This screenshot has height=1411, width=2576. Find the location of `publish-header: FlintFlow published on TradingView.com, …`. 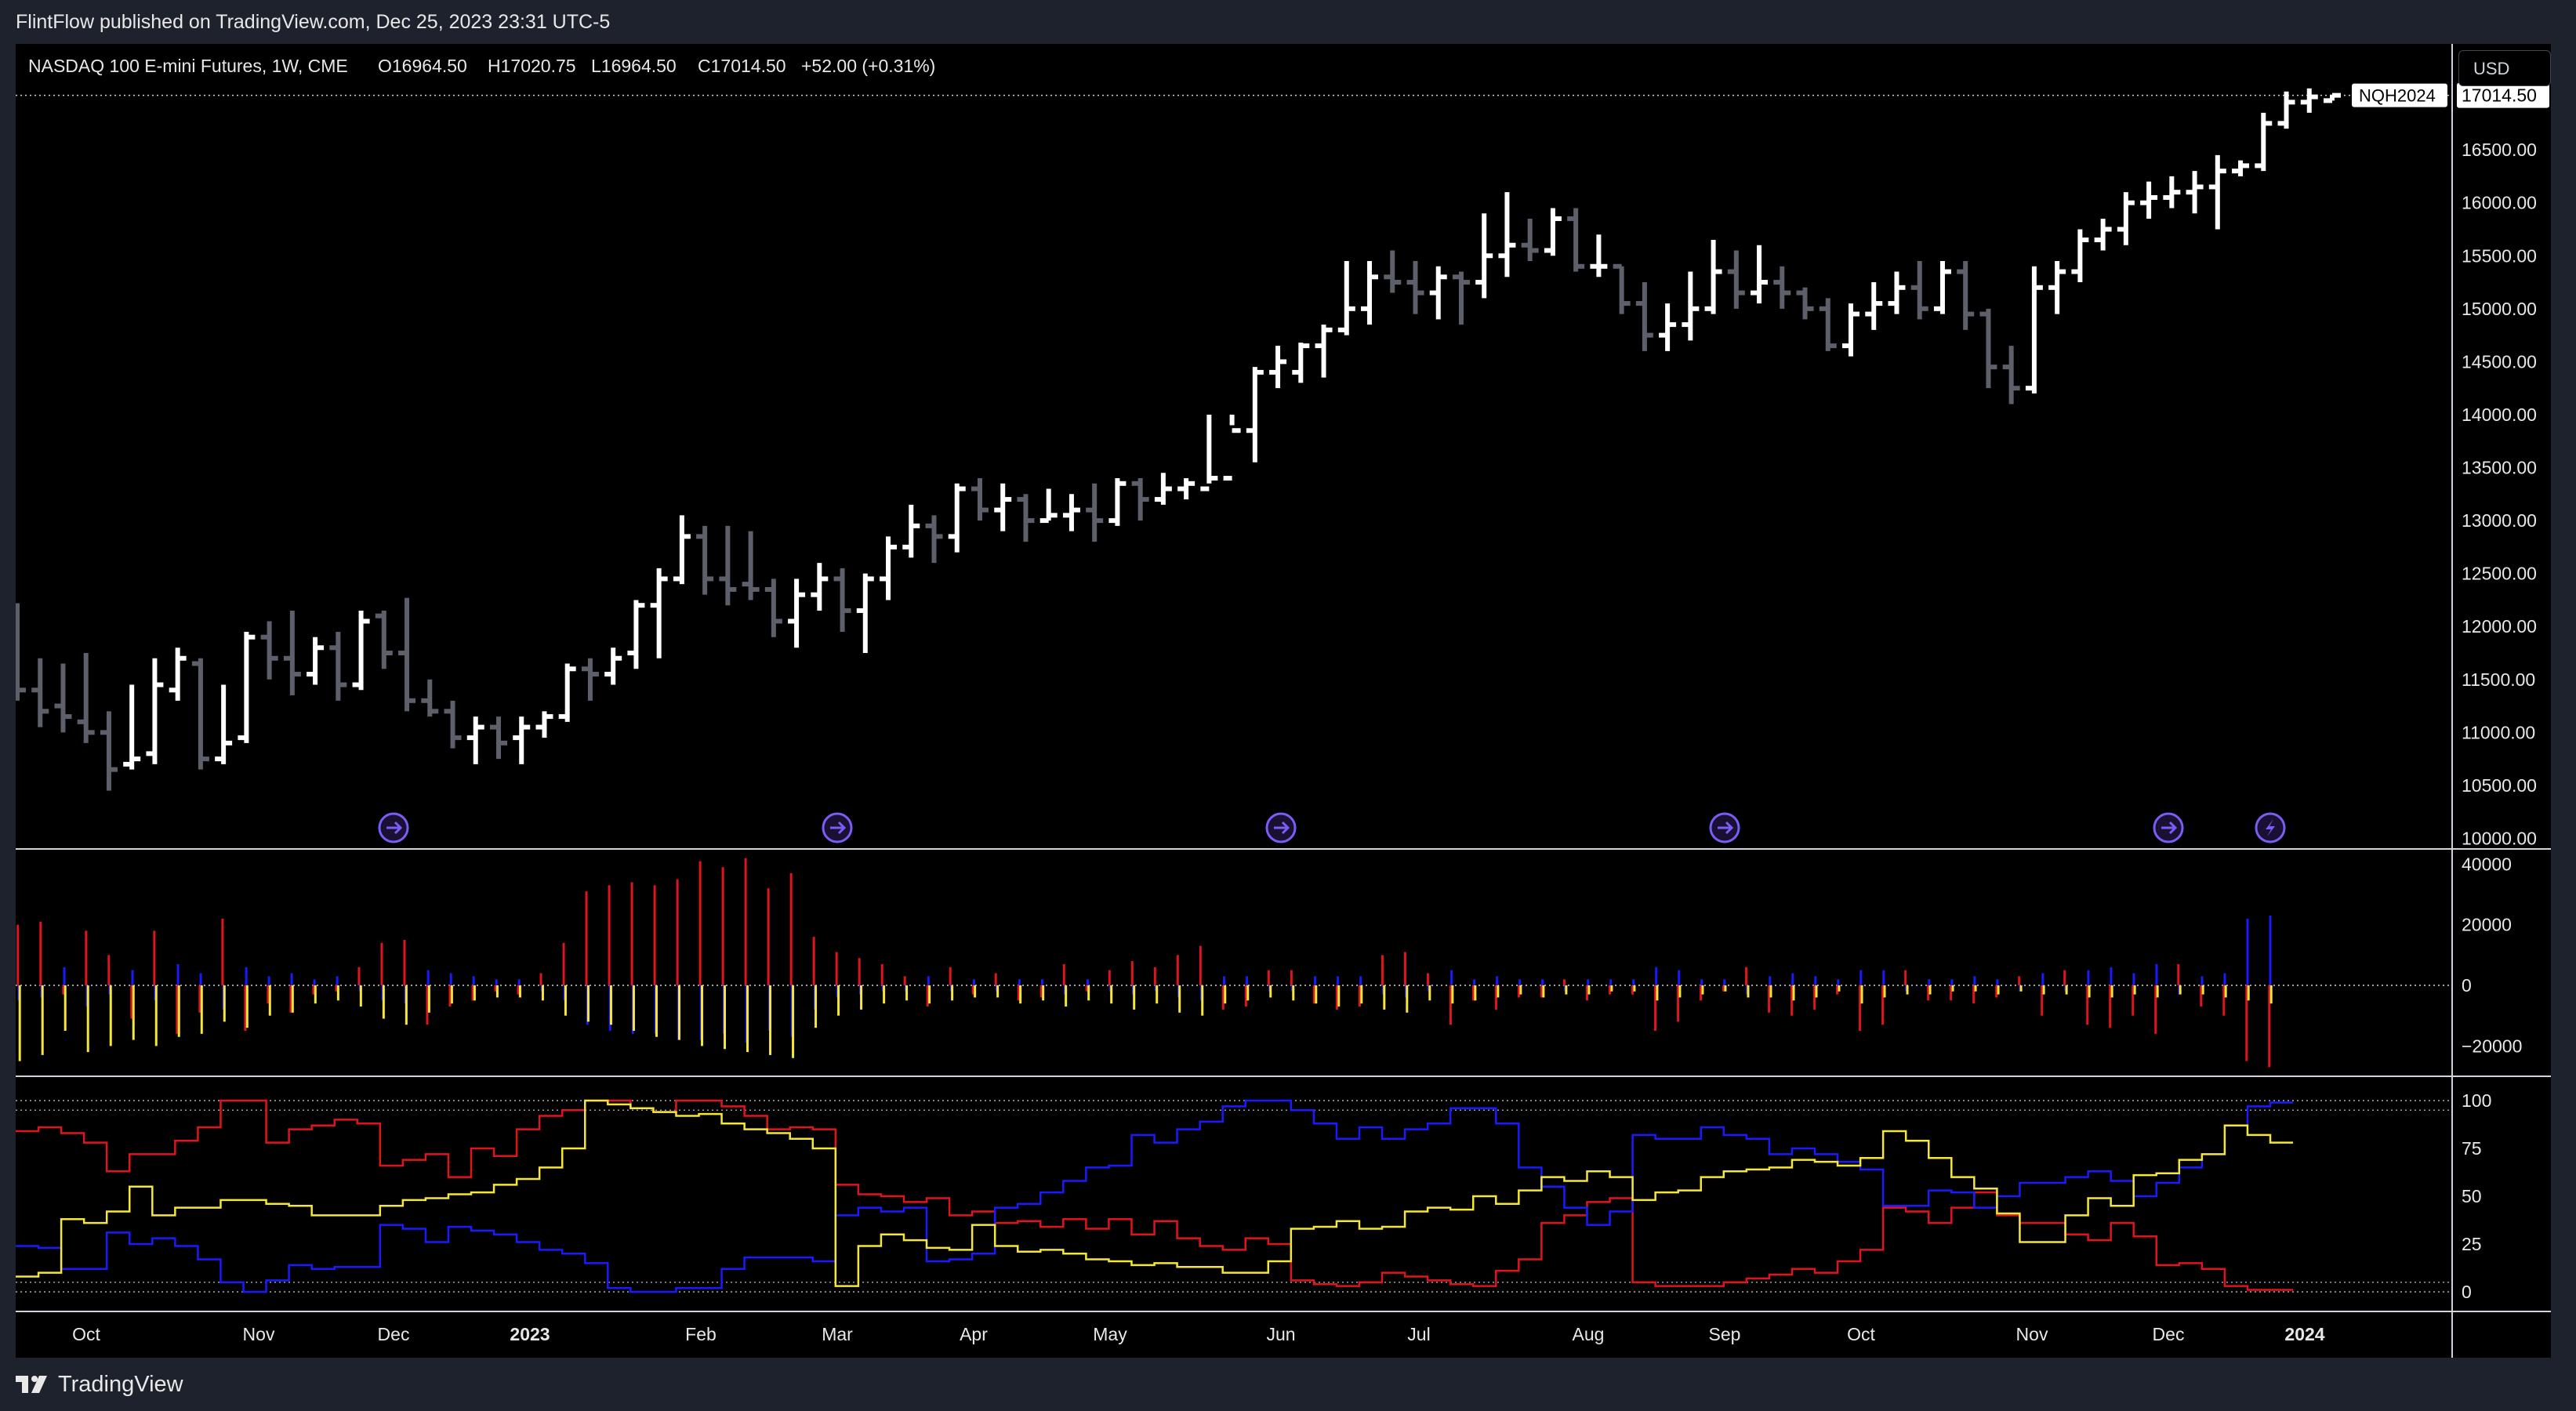

publish-header: FlintFlow published on TradingView.com, … is located at coordinates (1288, 22).